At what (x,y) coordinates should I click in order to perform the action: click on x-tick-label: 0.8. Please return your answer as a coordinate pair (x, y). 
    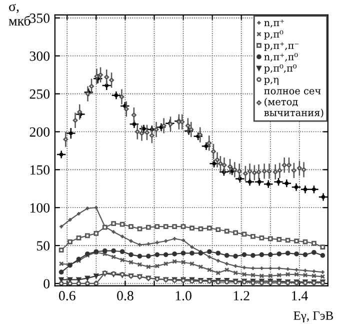
    Looking at the image, I should click on (125, 295).